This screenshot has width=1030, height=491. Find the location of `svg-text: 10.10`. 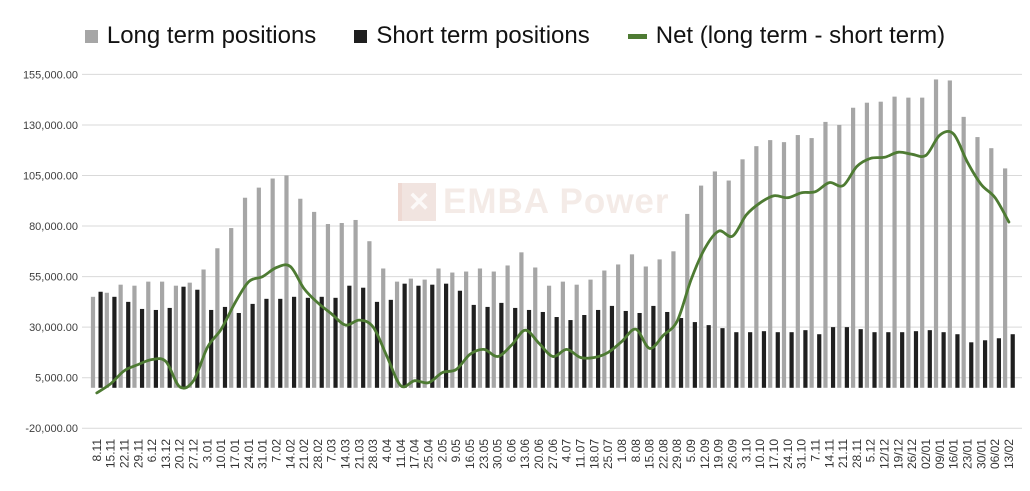

svg-text: 10.10 is located at coordinates (760, 454).